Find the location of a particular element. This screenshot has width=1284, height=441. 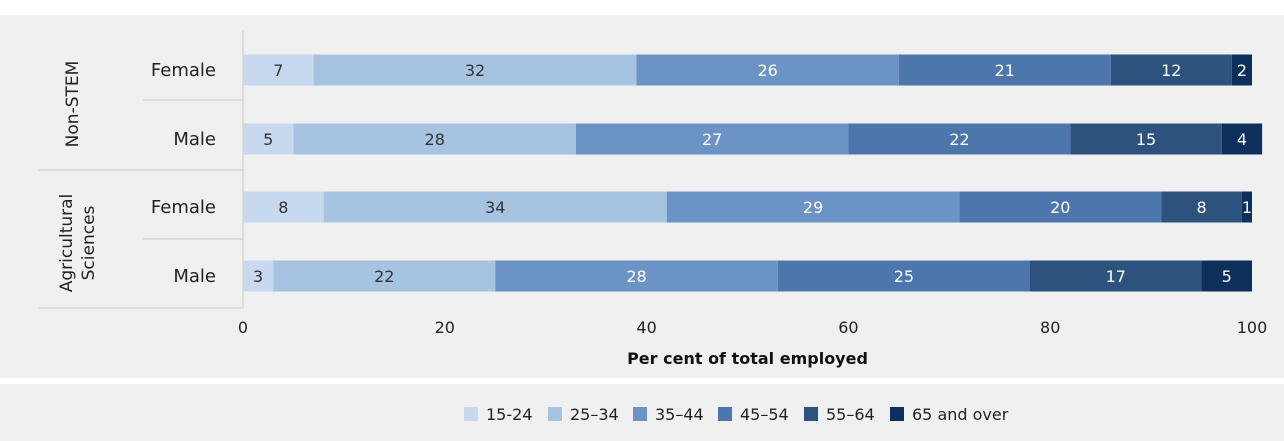

x-tick-label: 60 is located at coordinates (848, 327).